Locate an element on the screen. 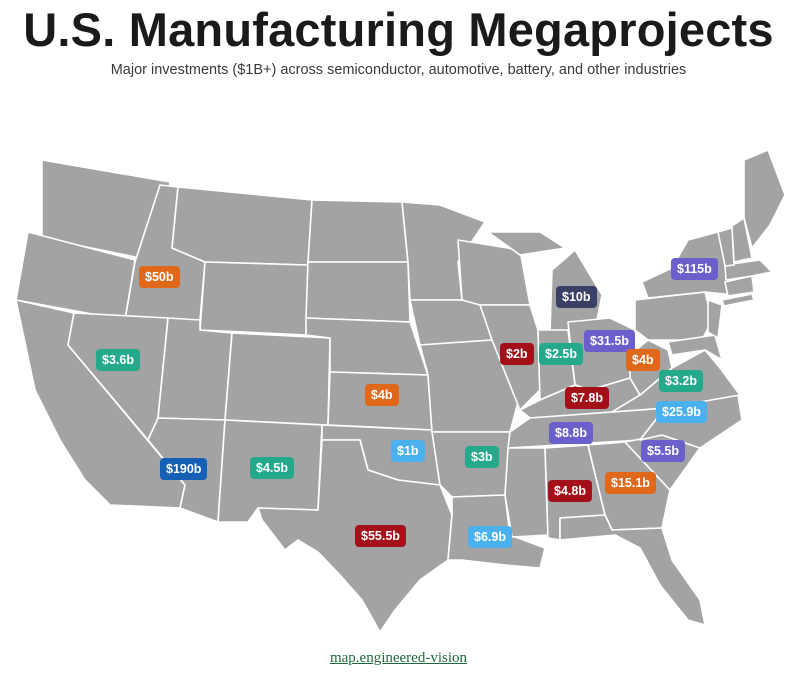 Image resolution: width=797 pixels, height=677 pixels. state-florida is located at coordinates (632, 570).